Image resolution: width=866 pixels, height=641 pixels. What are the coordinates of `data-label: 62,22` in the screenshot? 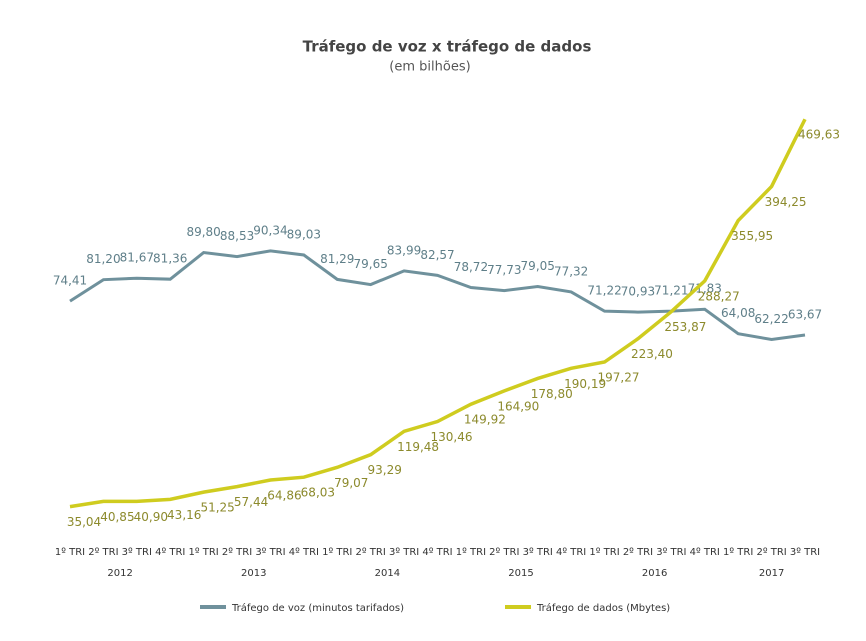 It's located at (771, 319).